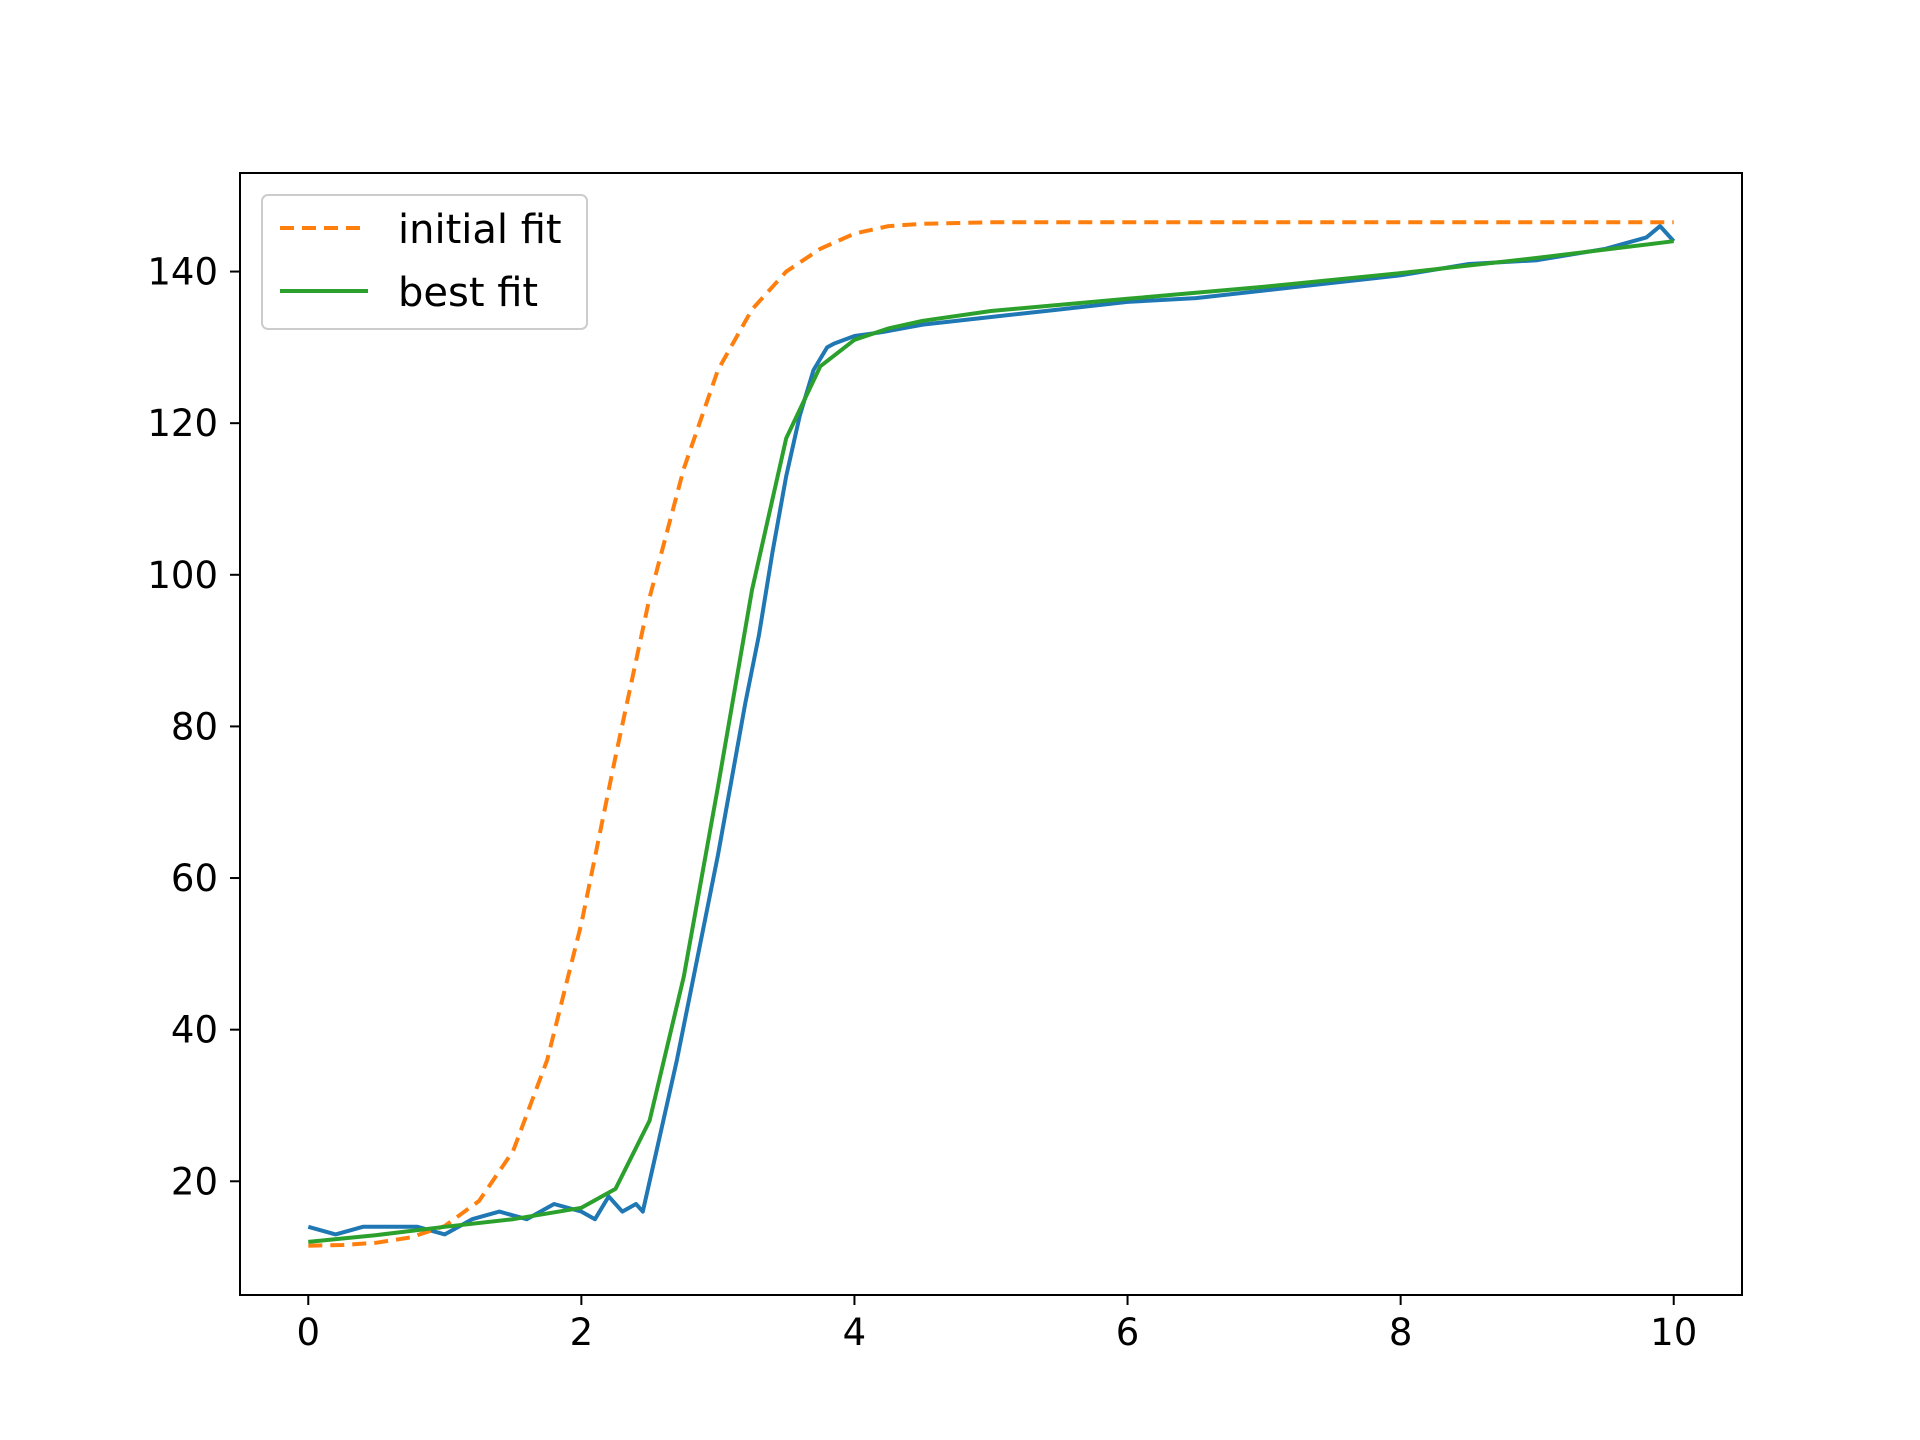  Describe the element at coordinates (480, 230) in the screenshot. I see `legend-initial-fit-label: initial fit` at that location.